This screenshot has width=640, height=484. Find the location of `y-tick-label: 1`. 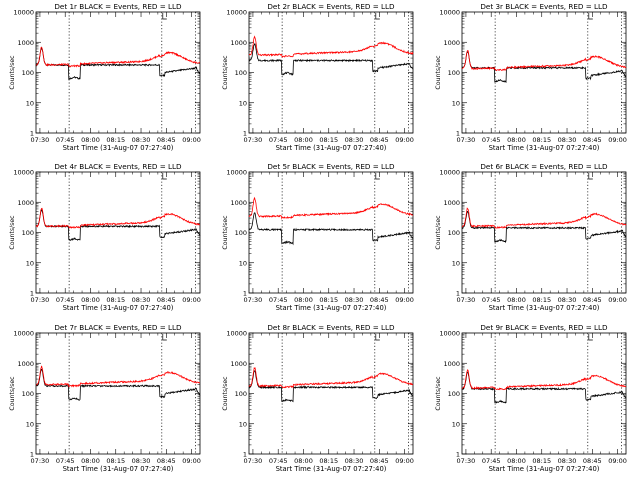

y-tick-label: 1 is located at coordinates (32, 455).